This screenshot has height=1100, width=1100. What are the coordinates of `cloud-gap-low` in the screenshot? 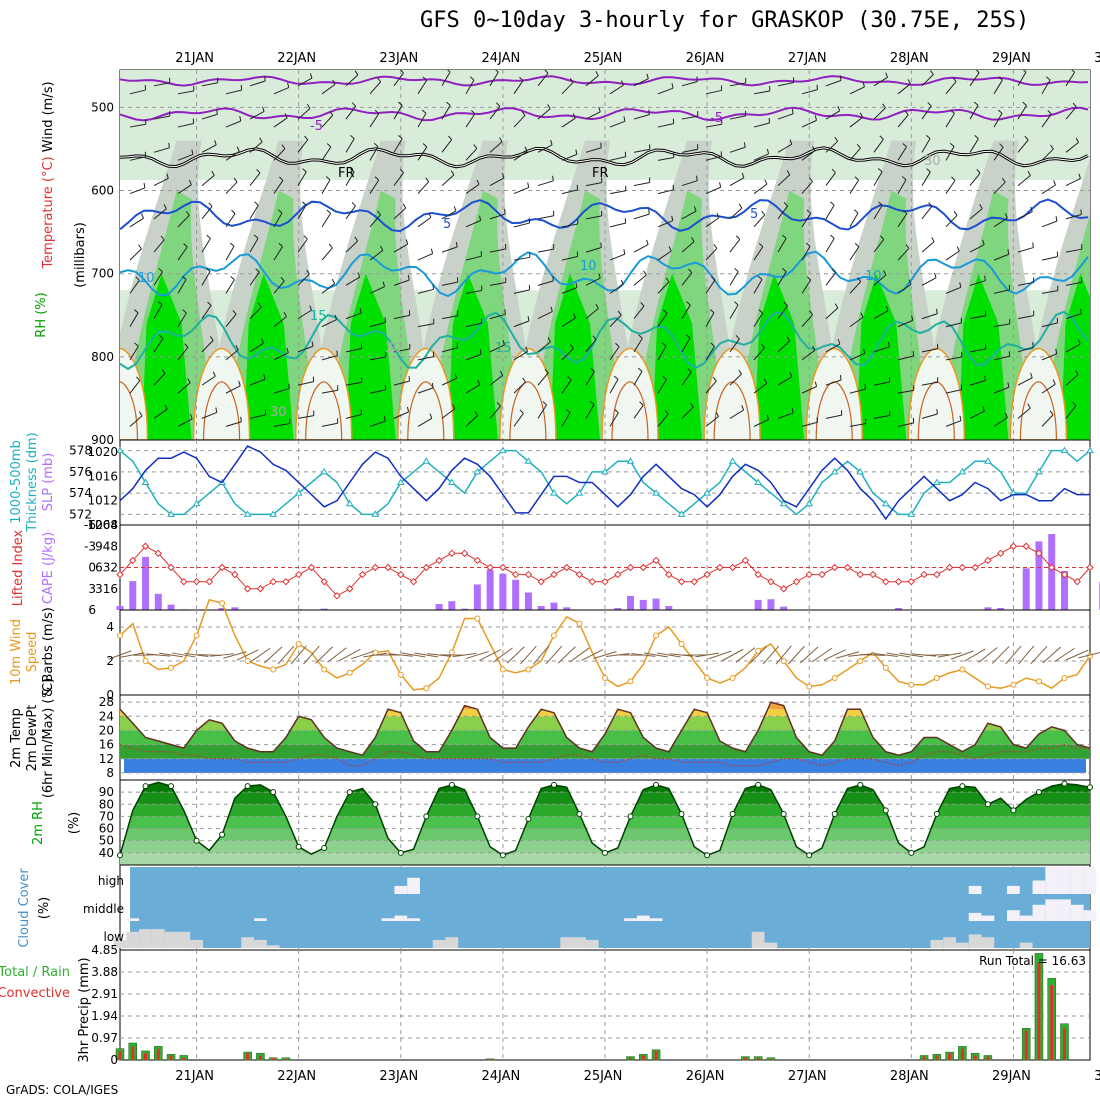 It's located at (196, 943).